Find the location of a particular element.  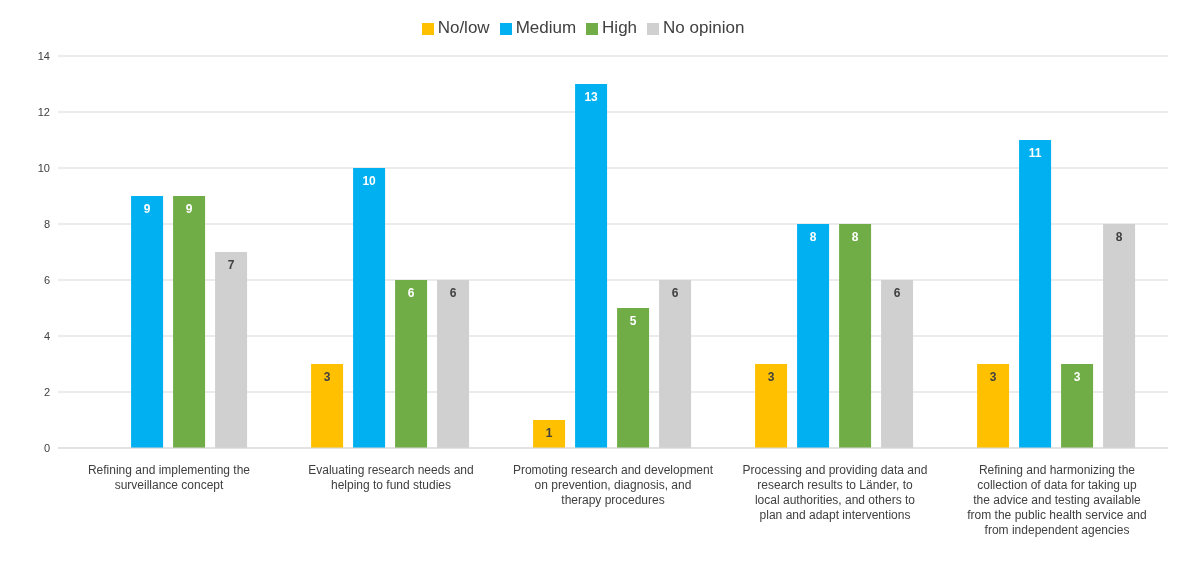

data-label: 5 is located at coordinates (633, 320).